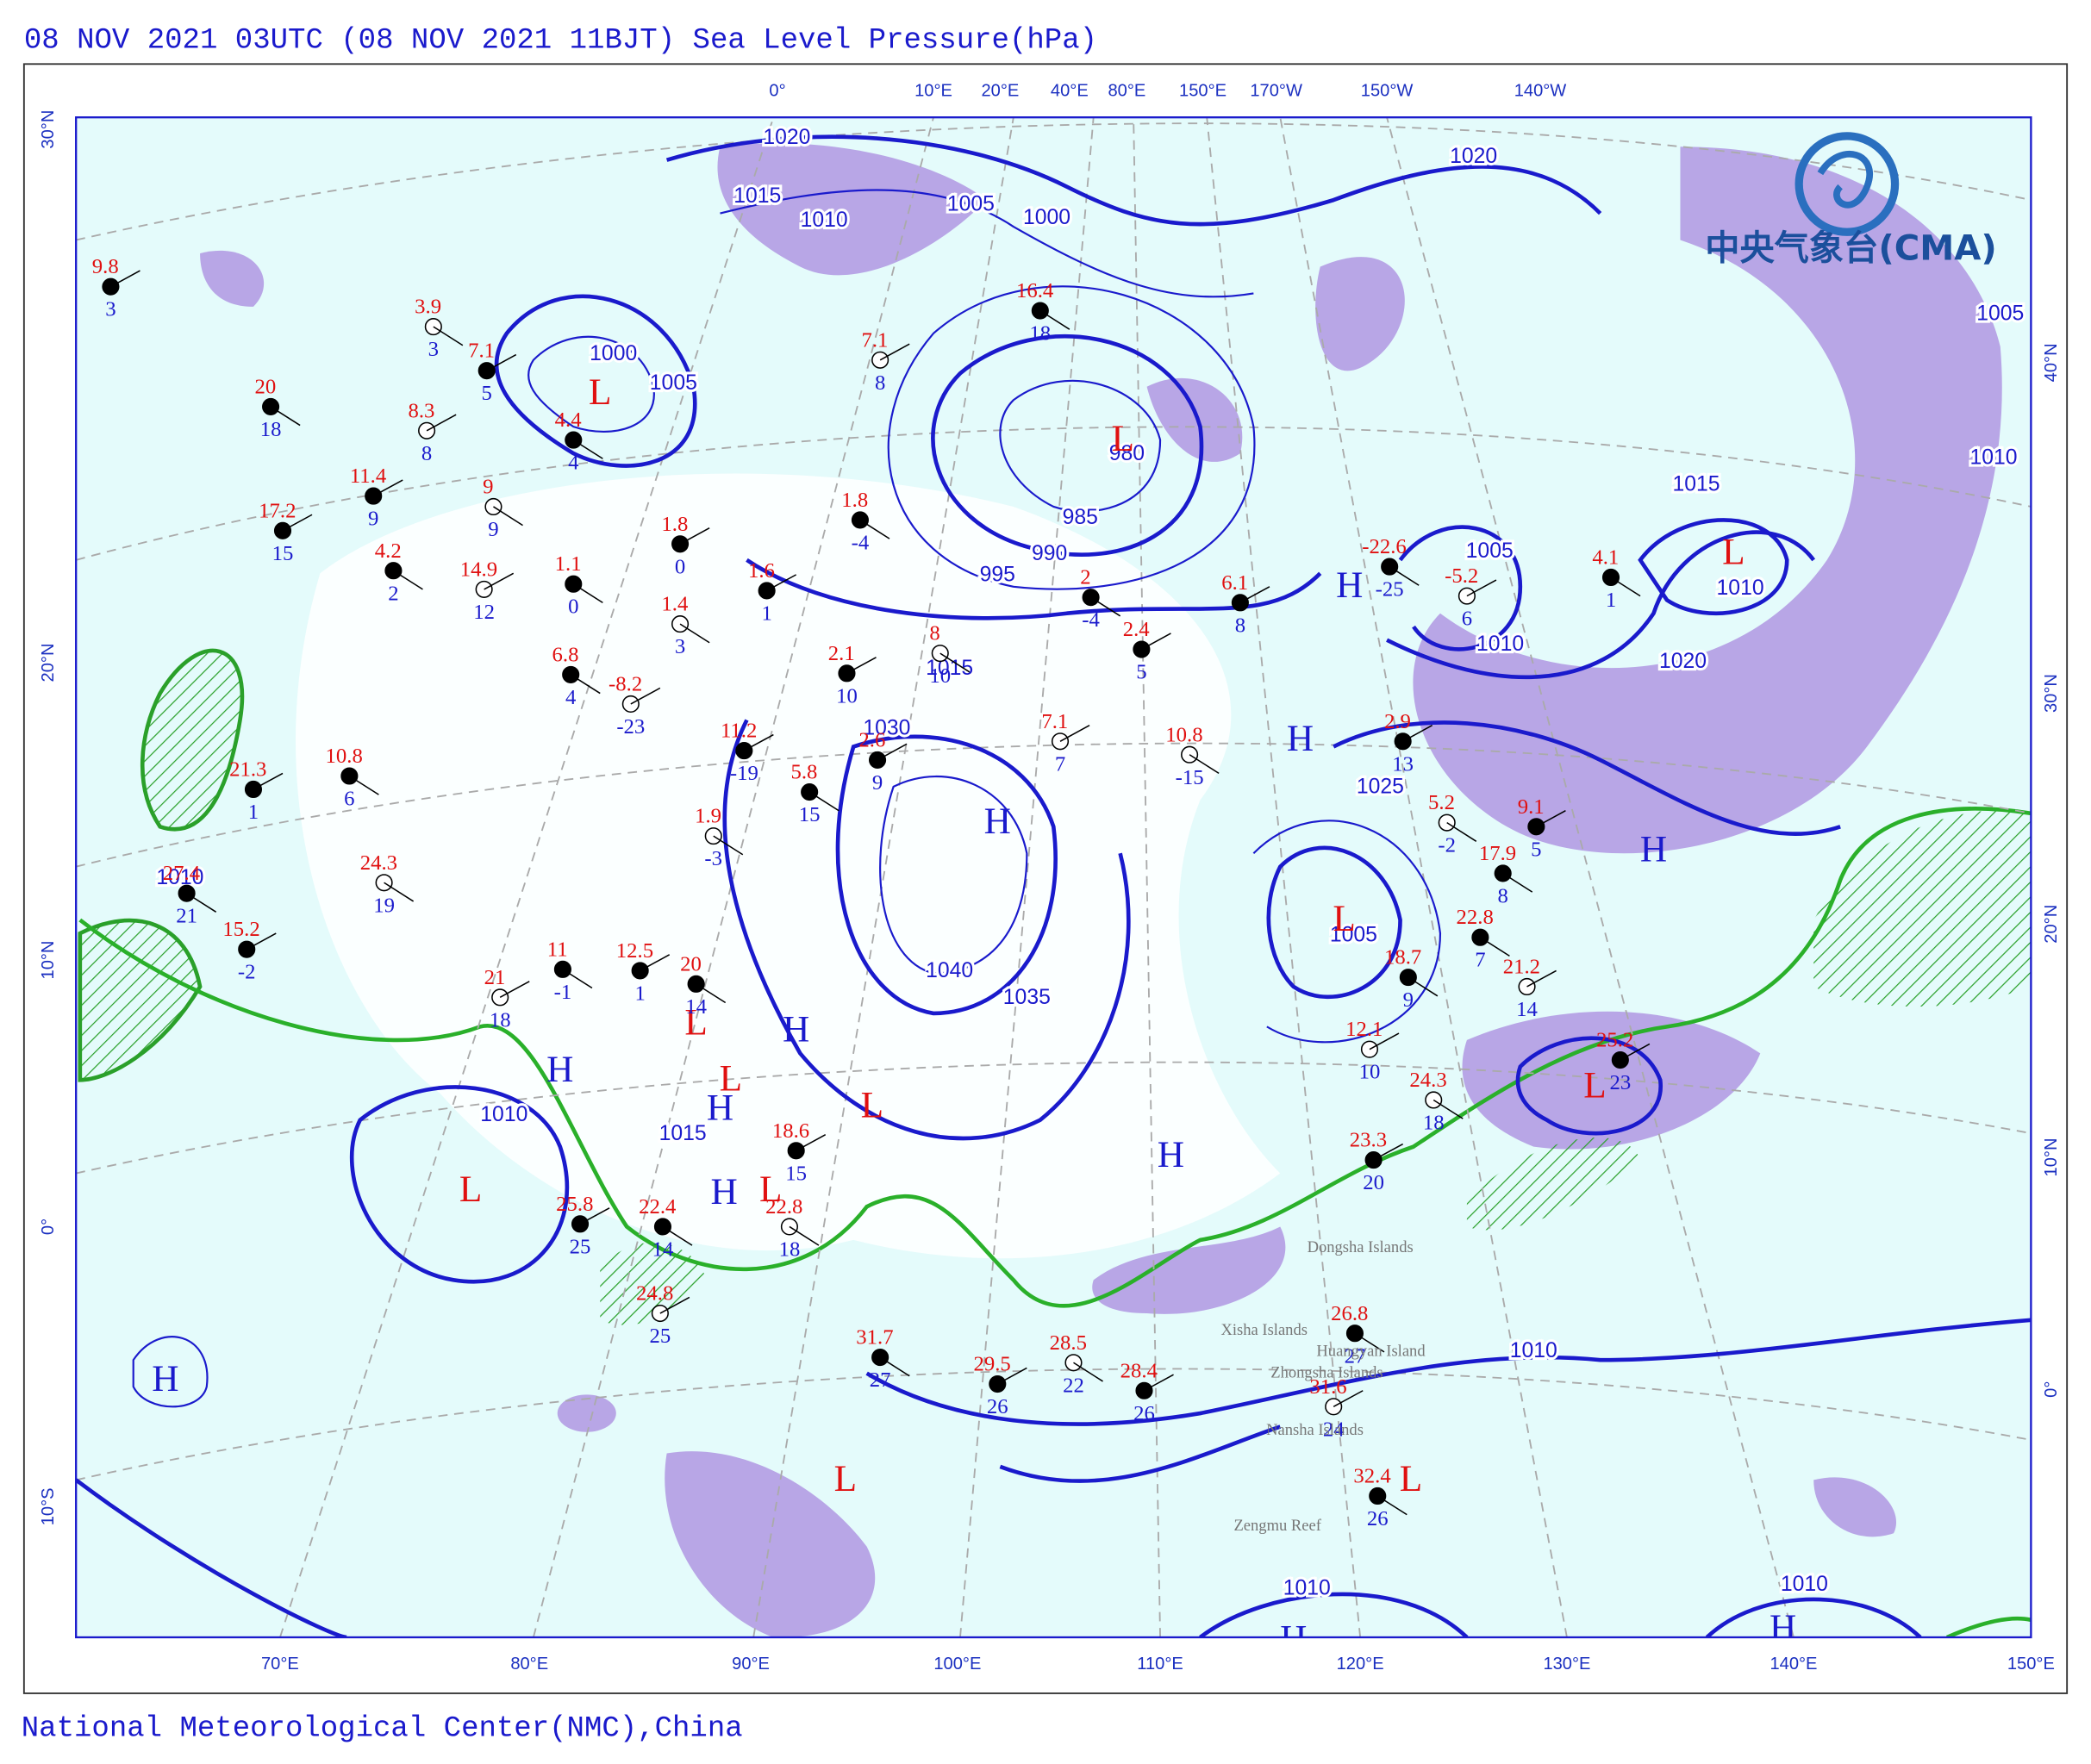 The image size is (2091, 1764). What do you see at coordinates (654, 1294) in the screenshot?
I see `temperature: 24.8` at bounding box center [654, 1294].